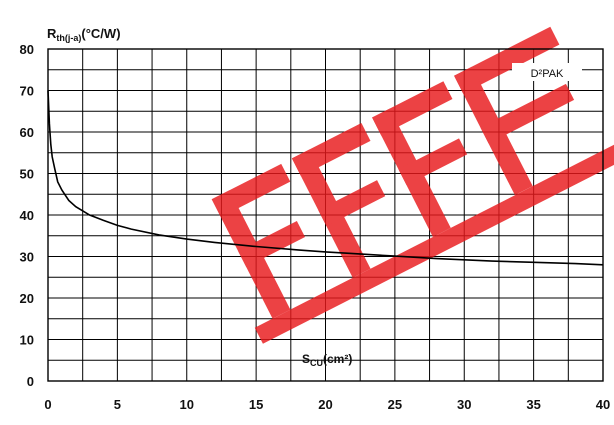  What do you see at coordinates (27, 91) in the screenshot?
I see `y-tick-label: 70` at bounding box center [27, 91].